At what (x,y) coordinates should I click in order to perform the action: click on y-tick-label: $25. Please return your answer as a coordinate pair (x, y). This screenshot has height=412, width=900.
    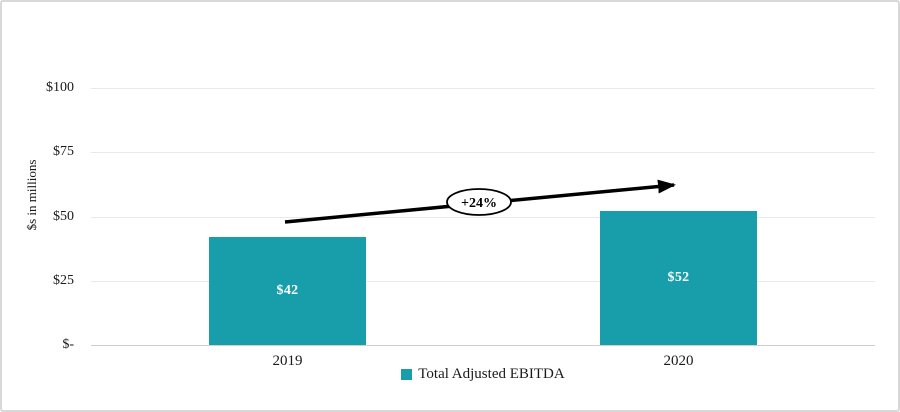
    Looking at the image, I should click on (63, 280).